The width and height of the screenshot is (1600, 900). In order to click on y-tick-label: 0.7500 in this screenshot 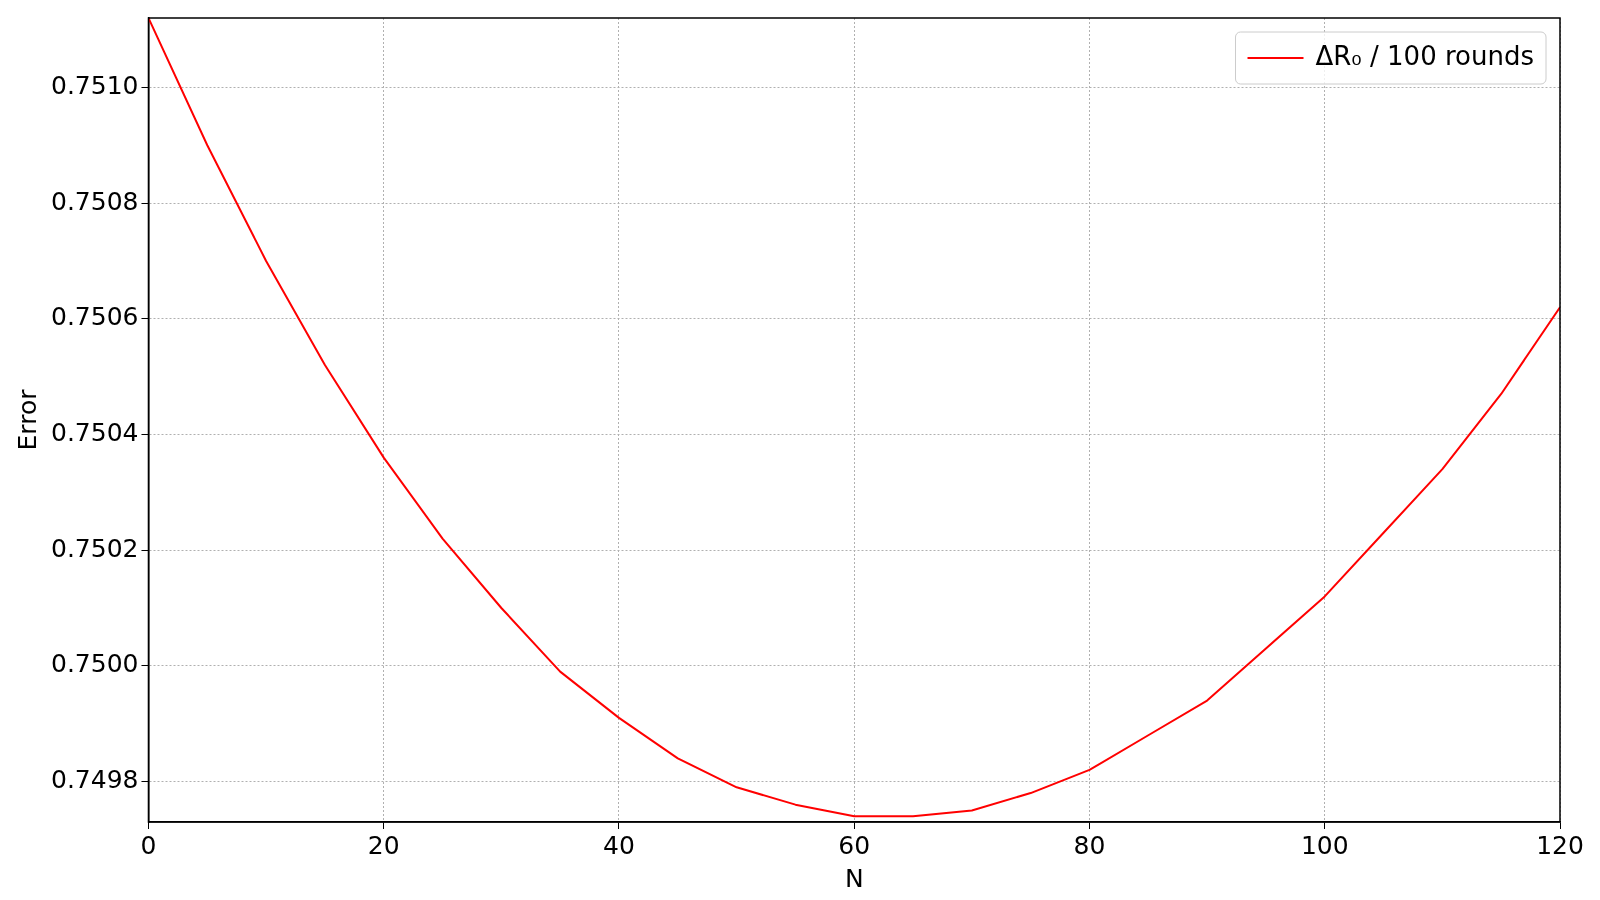, I will do `click(94, 664)`.